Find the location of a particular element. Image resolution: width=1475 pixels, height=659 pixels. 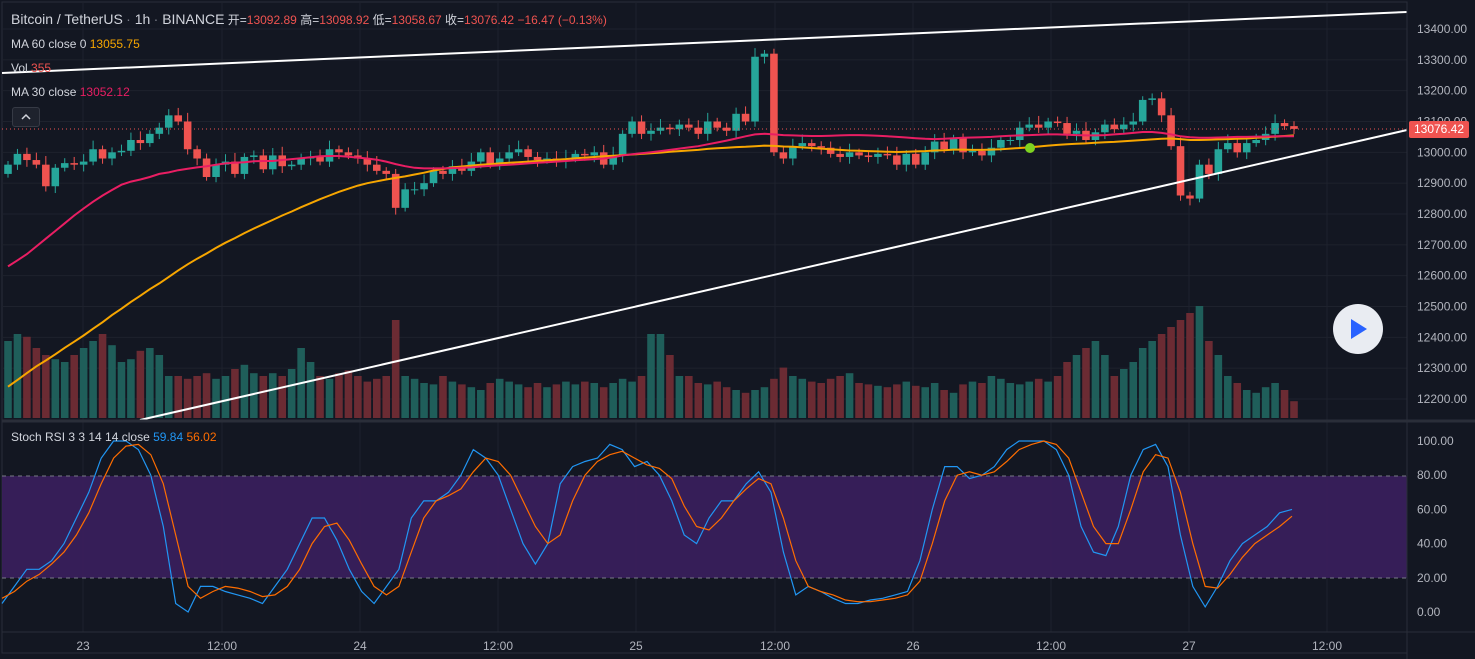

open-value: 13092.89 is located at coordinates (271, 20).